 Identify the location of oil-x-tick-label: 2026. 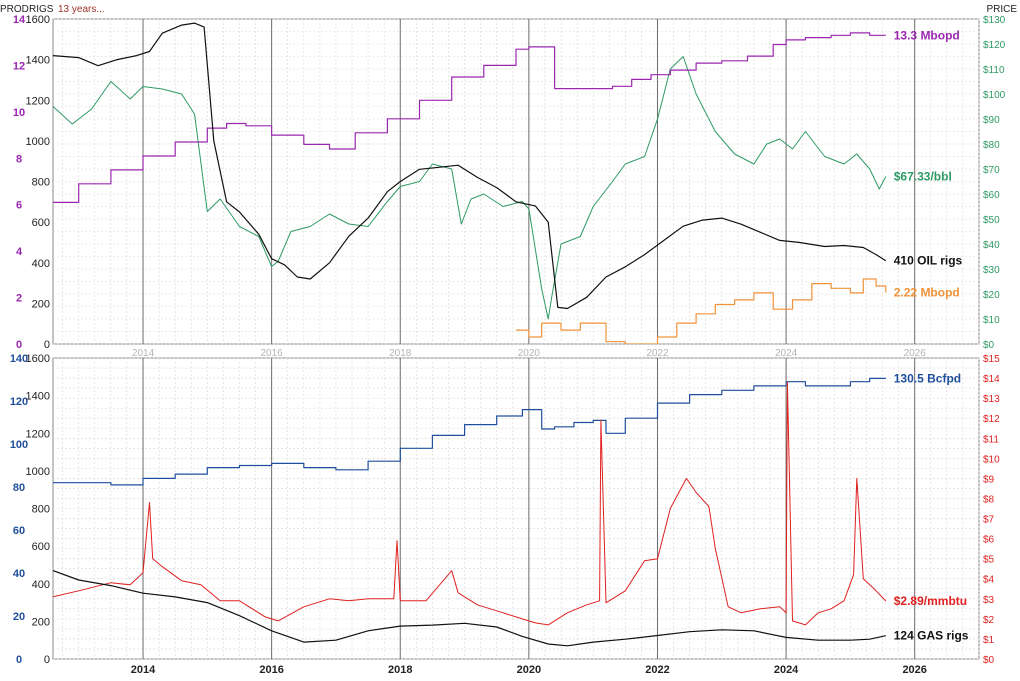
(915, 353).